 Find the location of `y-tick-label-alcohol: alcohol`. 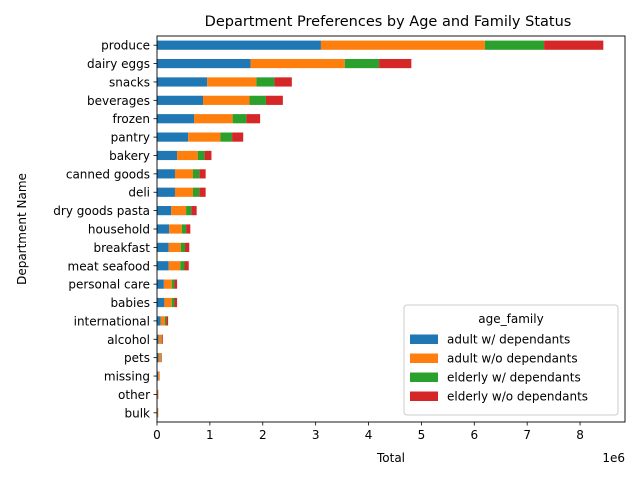

y-tick-label-alcohol: alcohol is located at coordinates (128, 340).